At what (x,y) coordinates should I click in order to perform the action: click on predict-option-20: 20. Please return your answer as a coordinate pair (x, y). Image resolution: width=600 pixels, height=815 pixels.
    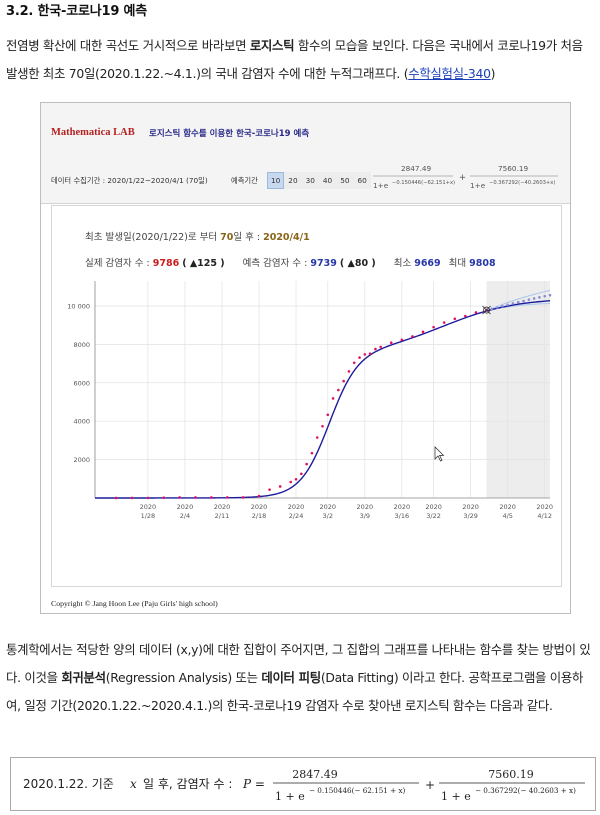
    Looking at the image, I should click on (293, 180).